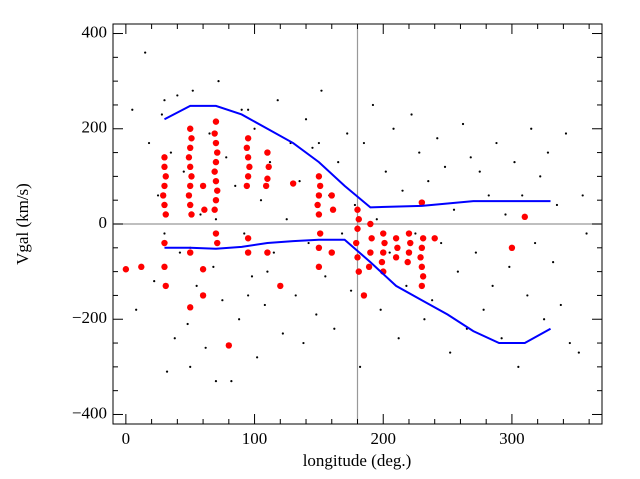  I want to click on x-tick-label: 100, so click(255, 438).